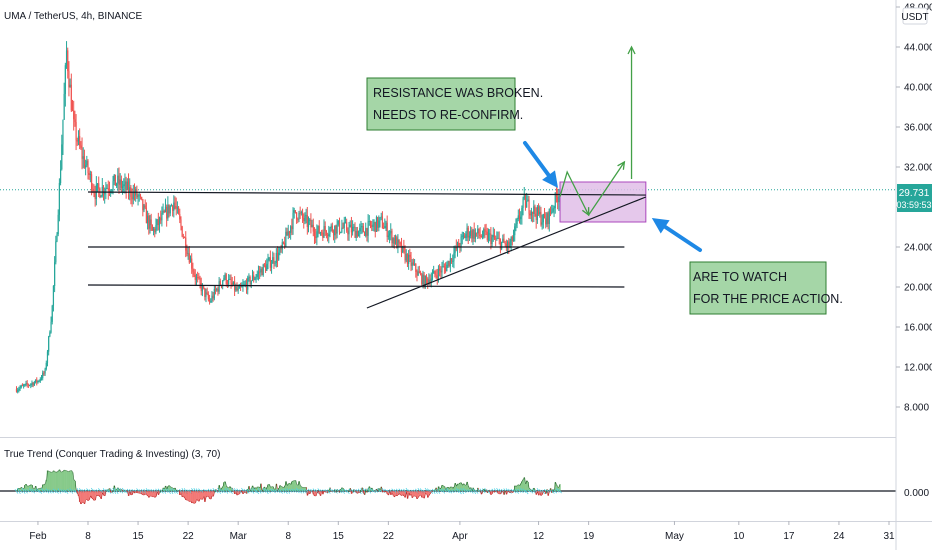 This screenshot has width=932, height=550. I want to click on watch-zone-box, so click(603, 202).